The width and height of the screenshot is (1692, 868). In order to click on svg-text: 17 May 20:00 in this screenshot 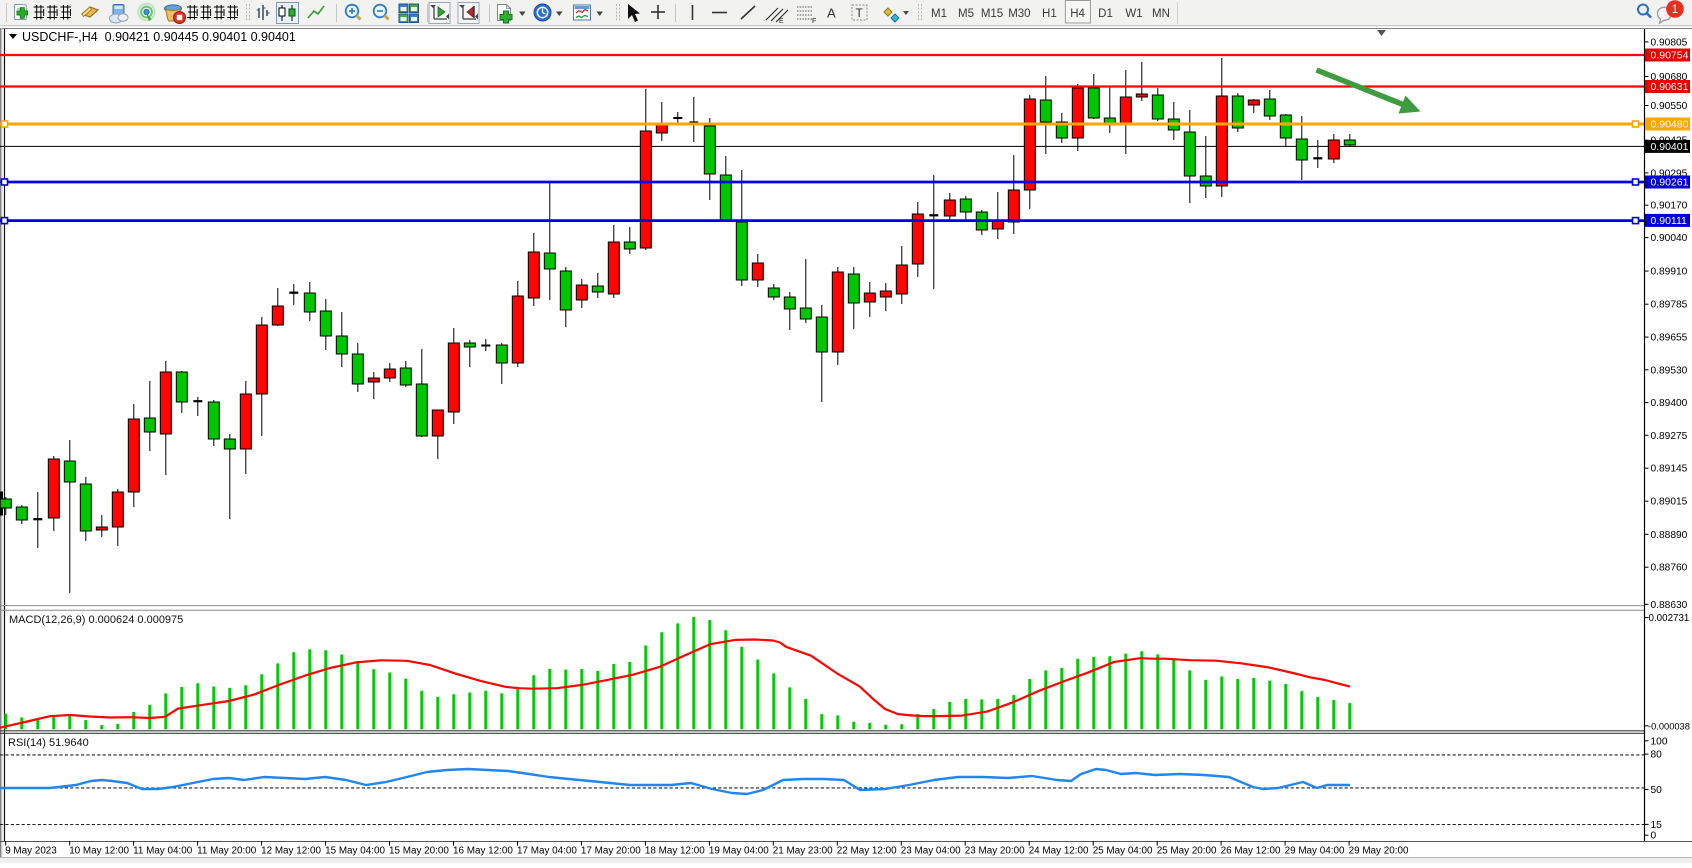, I will do `click(611, 851)`.